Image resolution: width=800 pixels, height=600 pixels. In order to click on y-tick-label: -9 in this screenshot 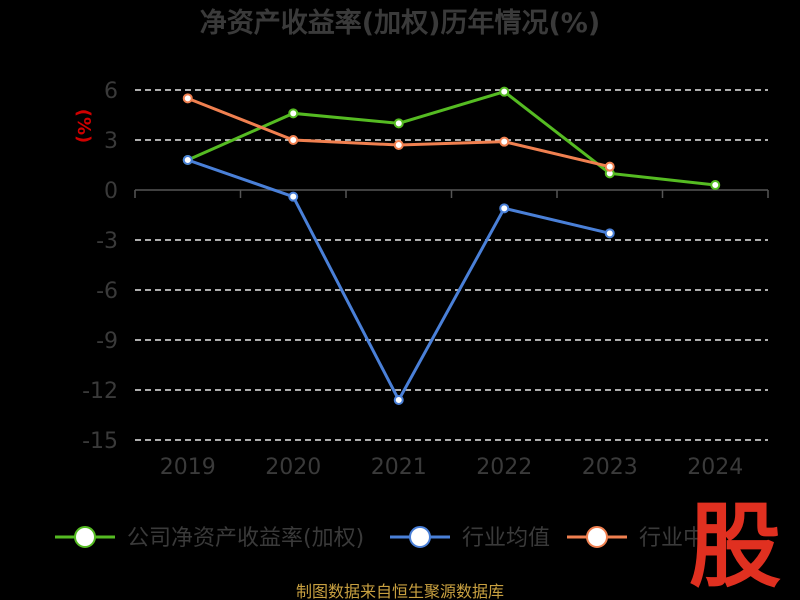, I will do `click(107, 341)`.